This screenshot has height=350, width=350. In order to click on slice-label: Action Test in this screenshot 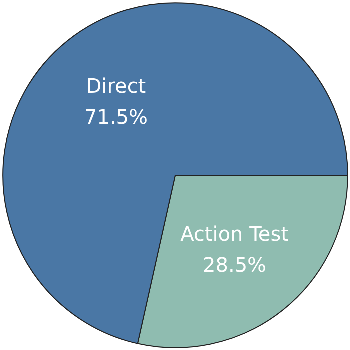, I will do `click(235, 234)`.